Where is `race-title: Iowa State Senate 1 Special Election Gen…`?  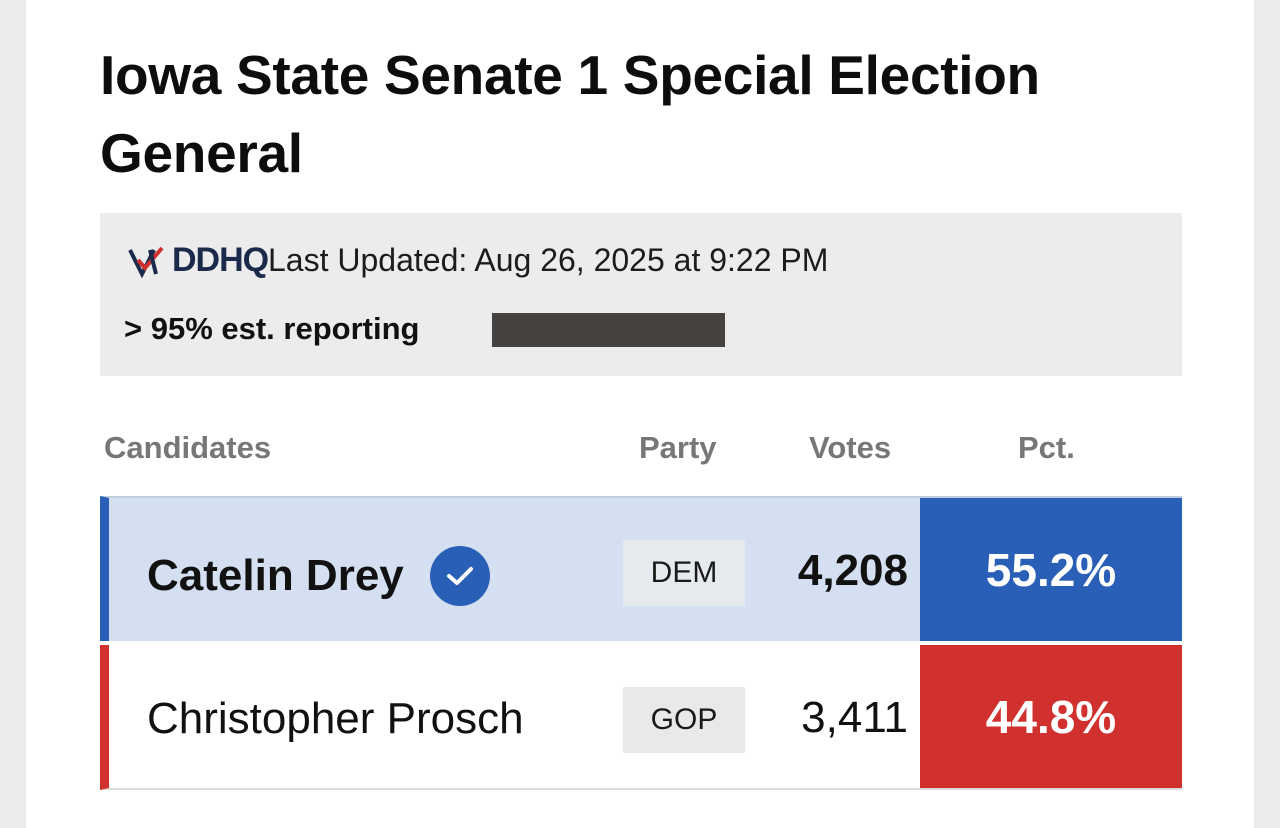
race-title: Iowa State Senate 1 Special Election Gen… is located at coordinates (570, 114).